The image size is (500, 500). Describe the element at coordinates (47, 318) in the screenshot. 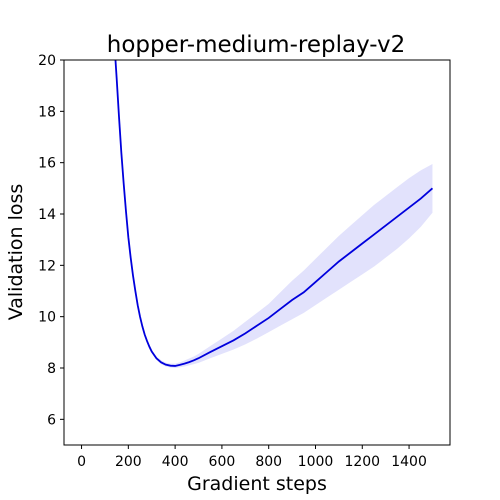

I see `y-tick-label: 10` at that location.